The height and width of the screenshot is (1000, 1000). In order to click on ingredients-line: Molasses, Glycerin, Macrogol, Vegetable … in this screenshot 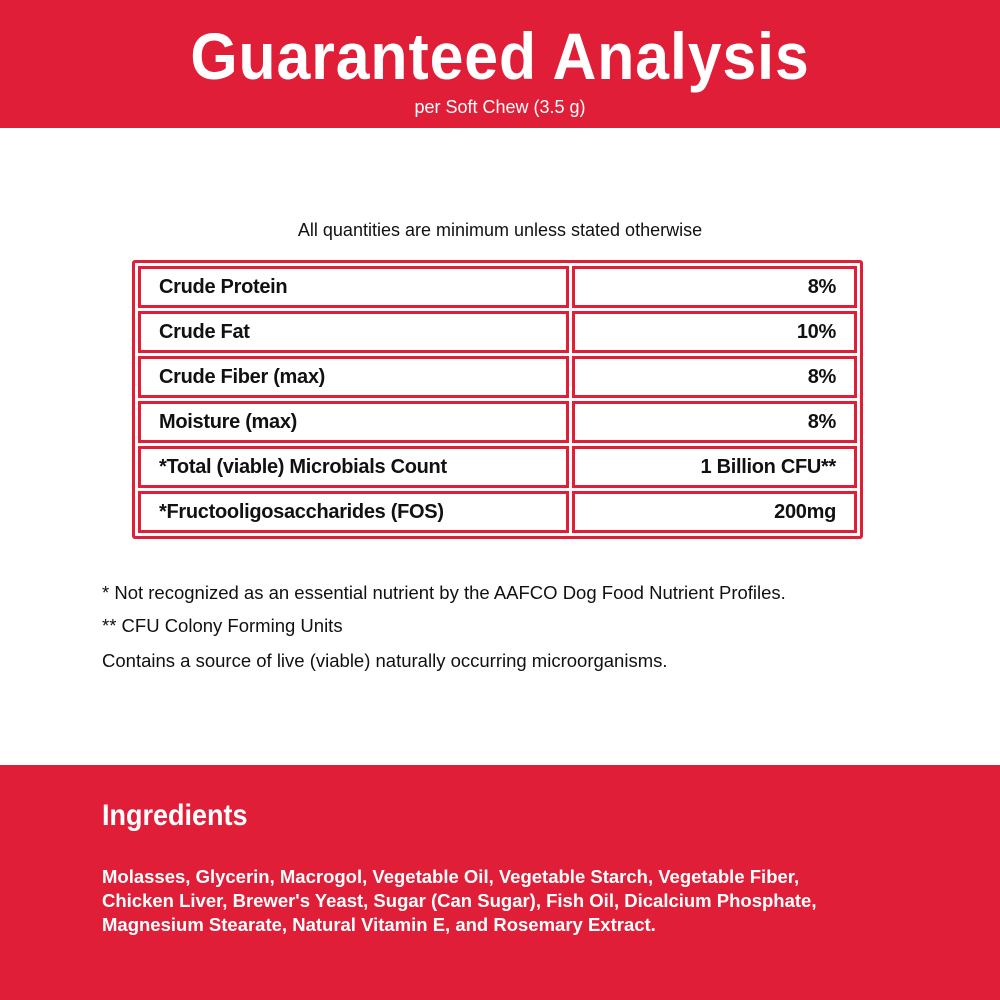, I will do `click(451, 876)`.